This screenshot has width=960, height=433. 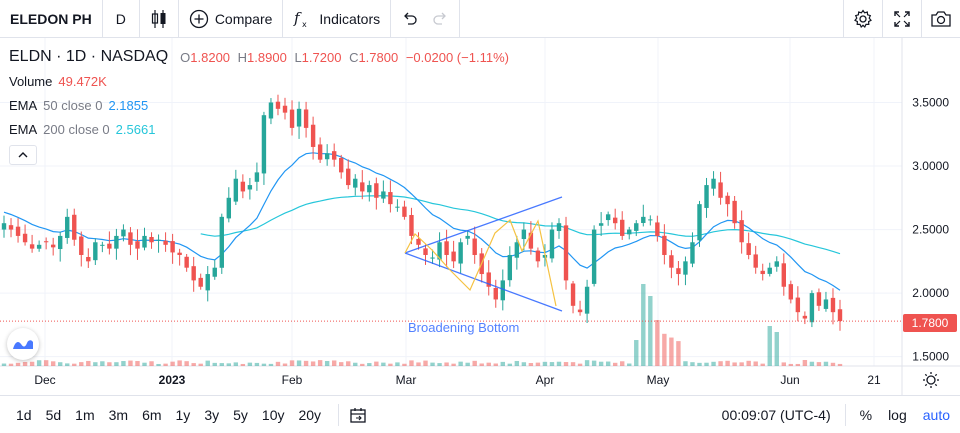 What do you see at coordinates (941, 19) in the screenshot?
I see `snapshot-button` at bounding box center [941, 19].